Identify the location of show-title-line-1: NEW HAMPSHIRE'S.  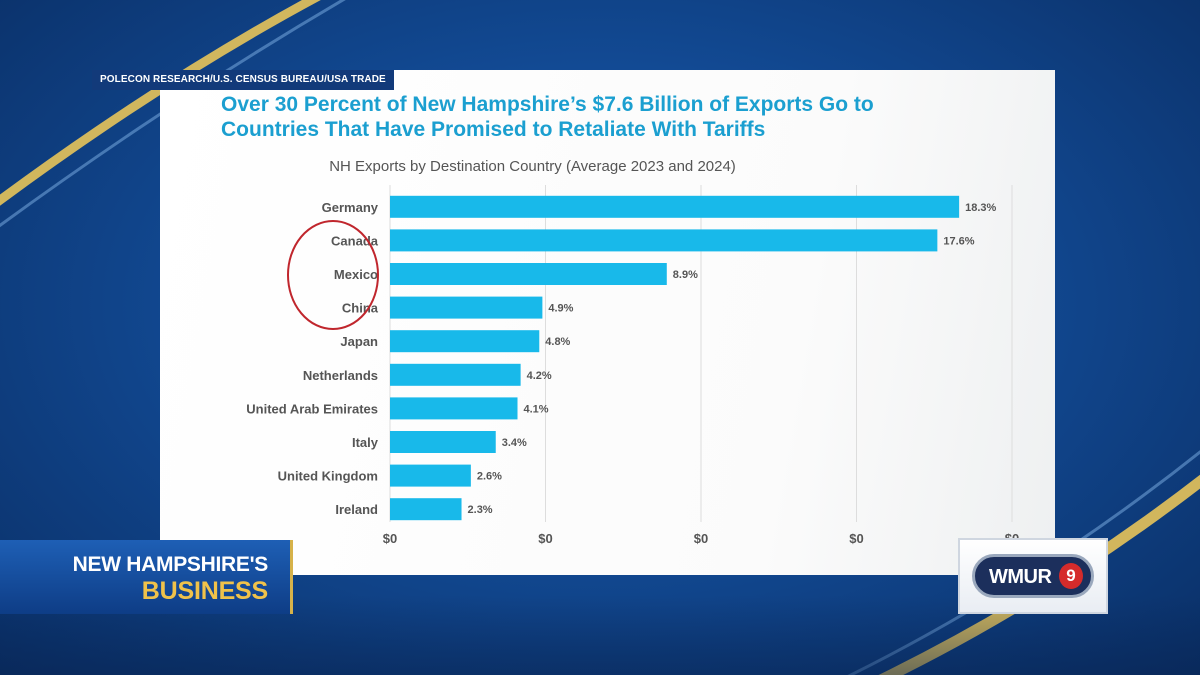
(170, 564).